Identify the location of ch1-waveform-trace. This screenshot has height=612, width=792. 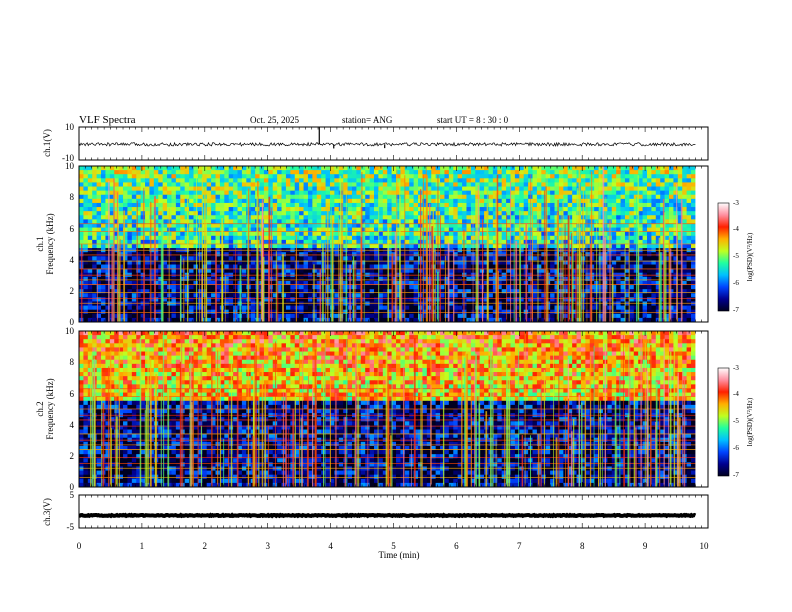
(387, 144).